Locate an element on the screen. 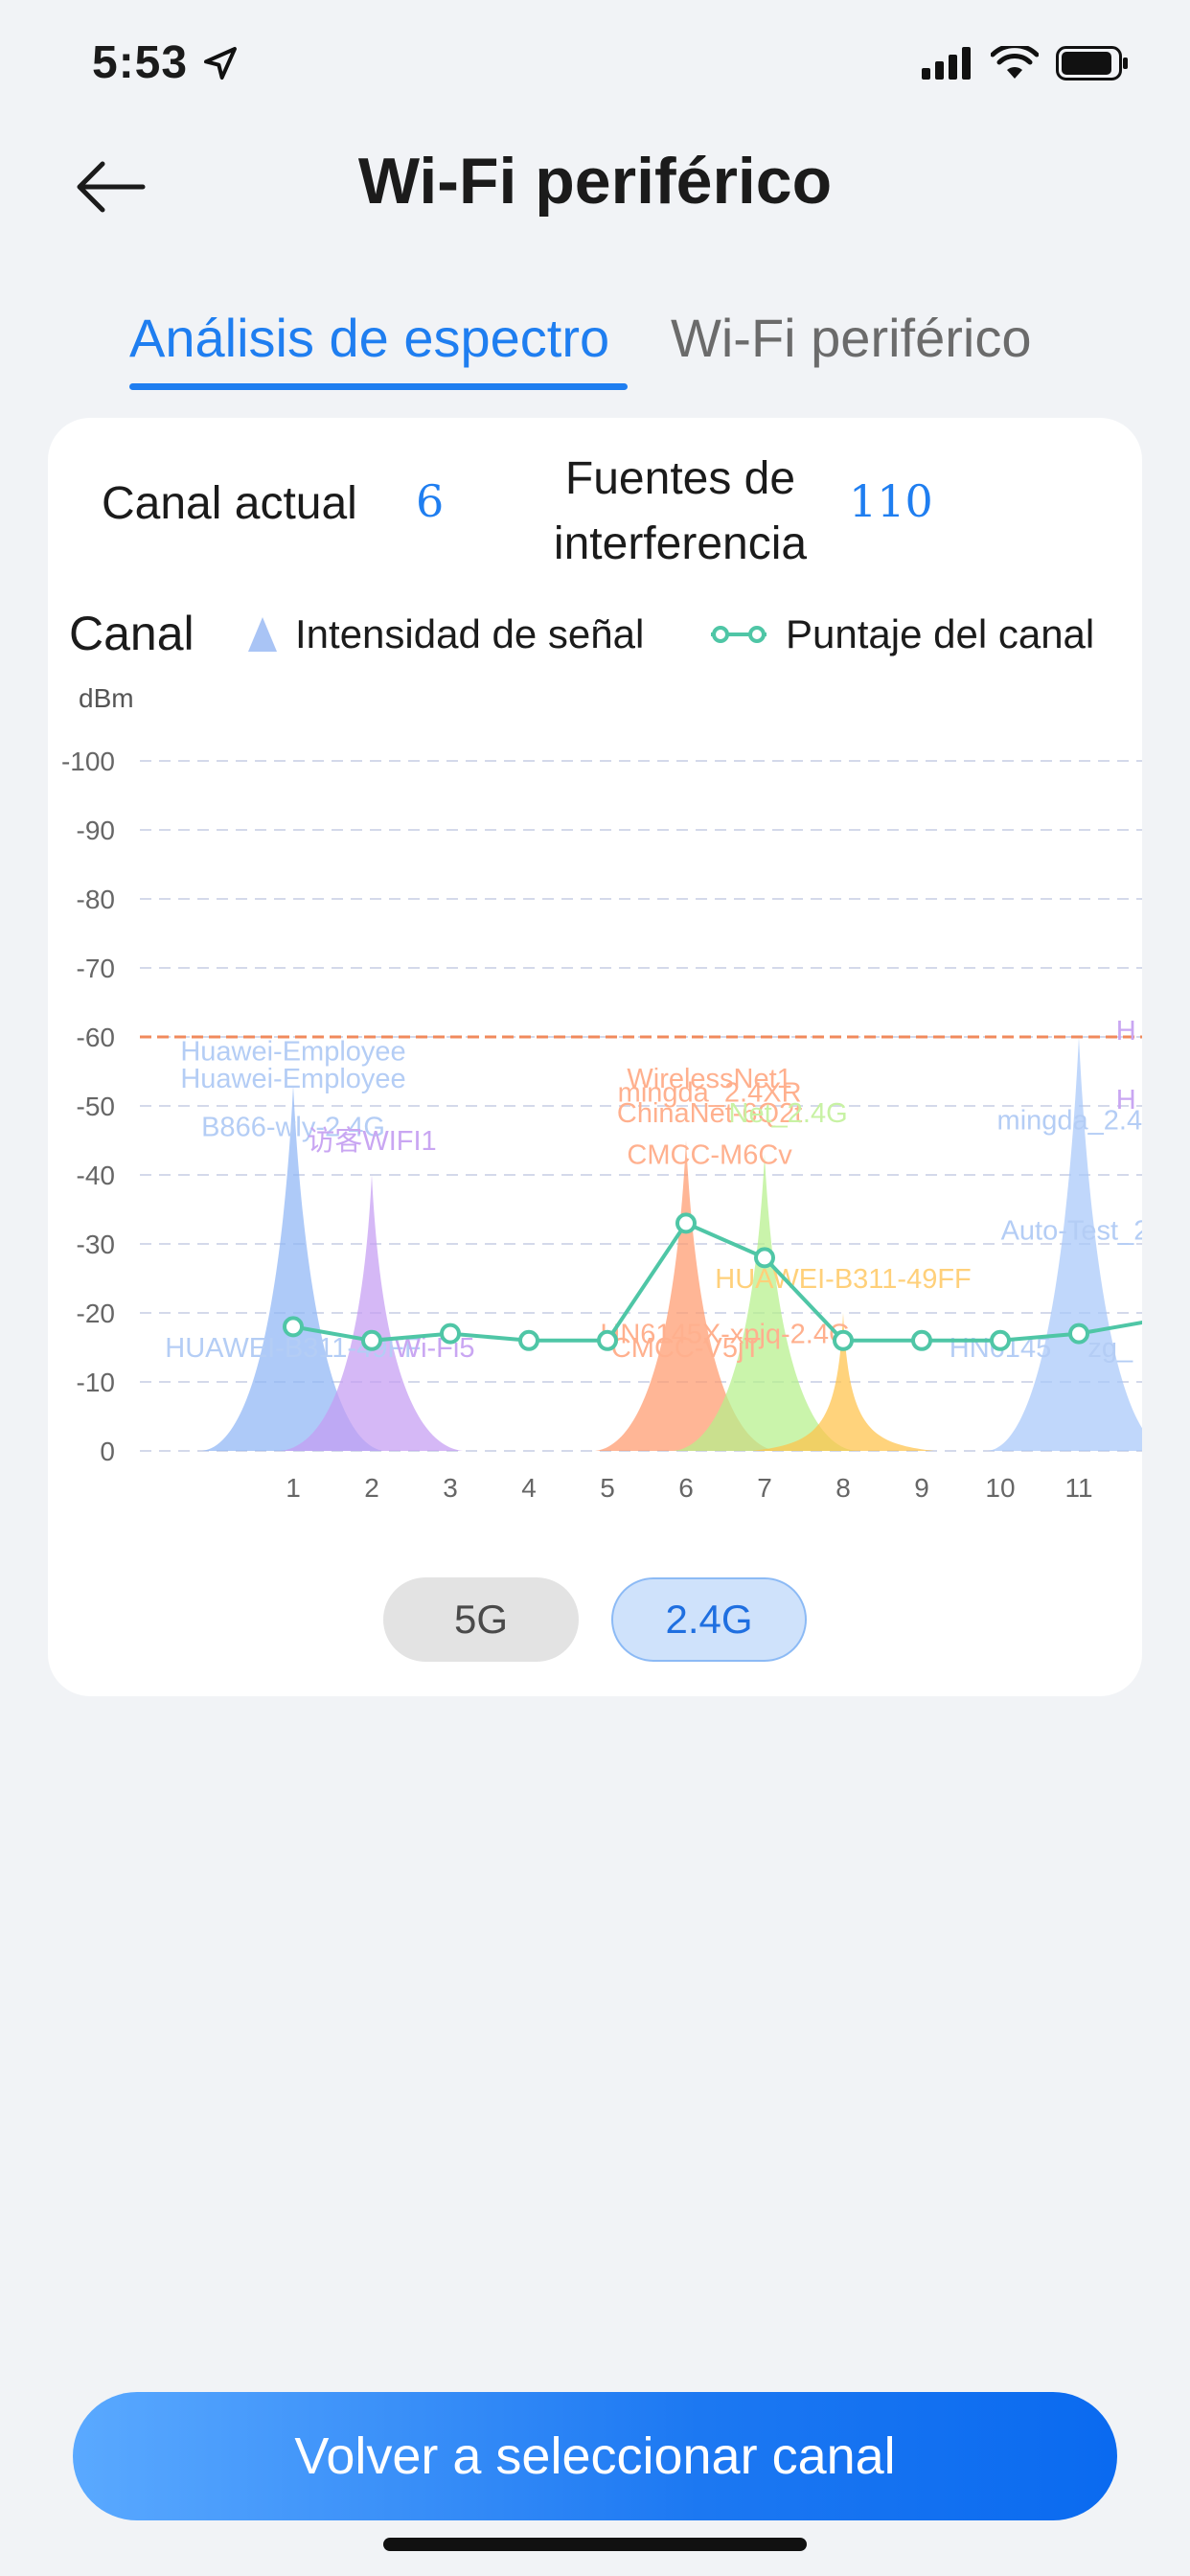 The height and width of the screenshot is (2576, 1190). y-tick-label: -20 is located at coordinates (96, 1313).